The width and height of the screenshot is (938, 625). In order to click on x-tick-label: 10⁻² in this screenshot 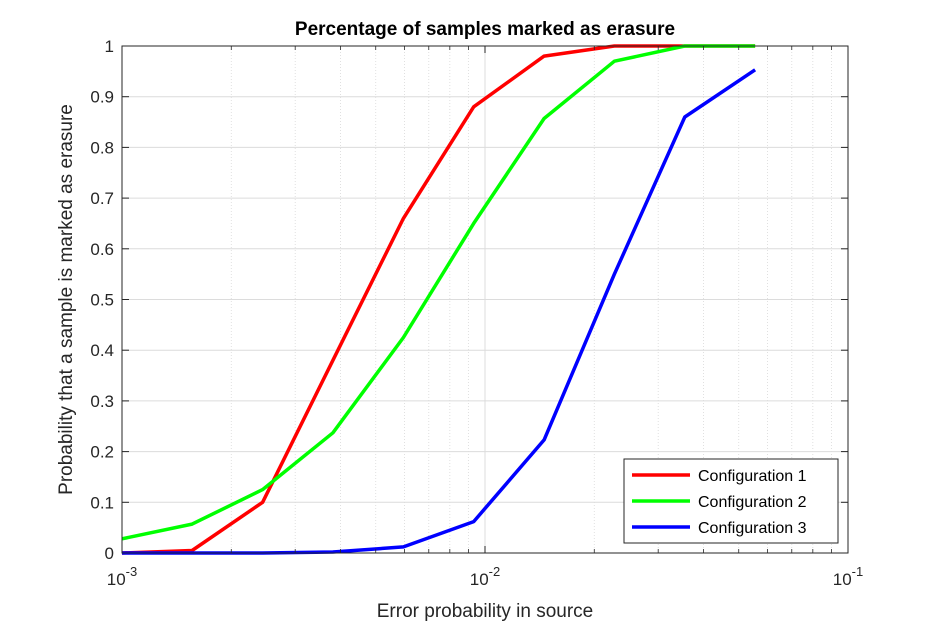, I will do `click(485, 576)`.